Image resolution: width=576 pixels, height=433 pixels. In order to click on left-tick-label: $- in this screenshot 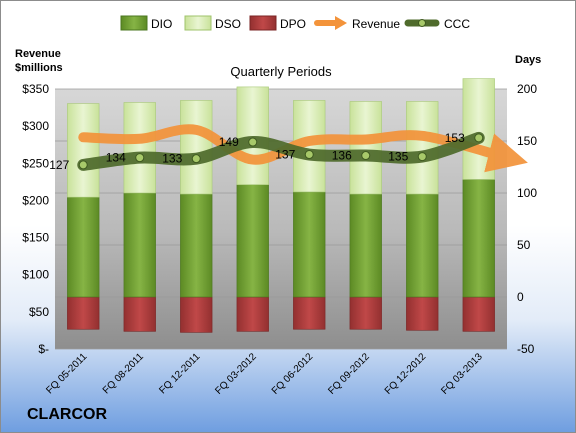, I will do `click(43, 349)`.